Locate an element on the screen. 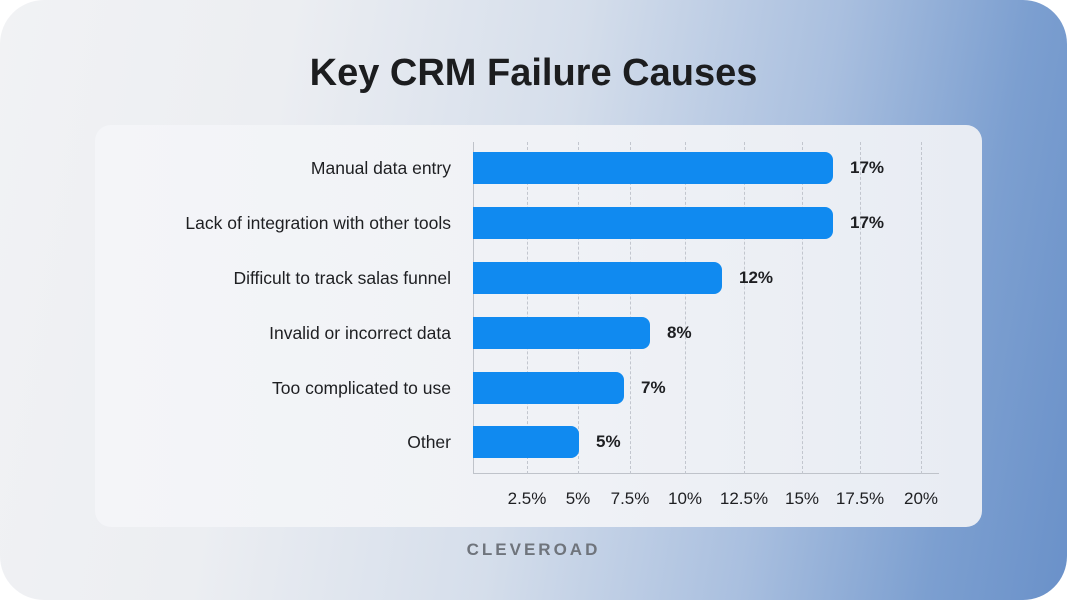  x-tick-label: 7.5% is located at coordinates (630, 498).